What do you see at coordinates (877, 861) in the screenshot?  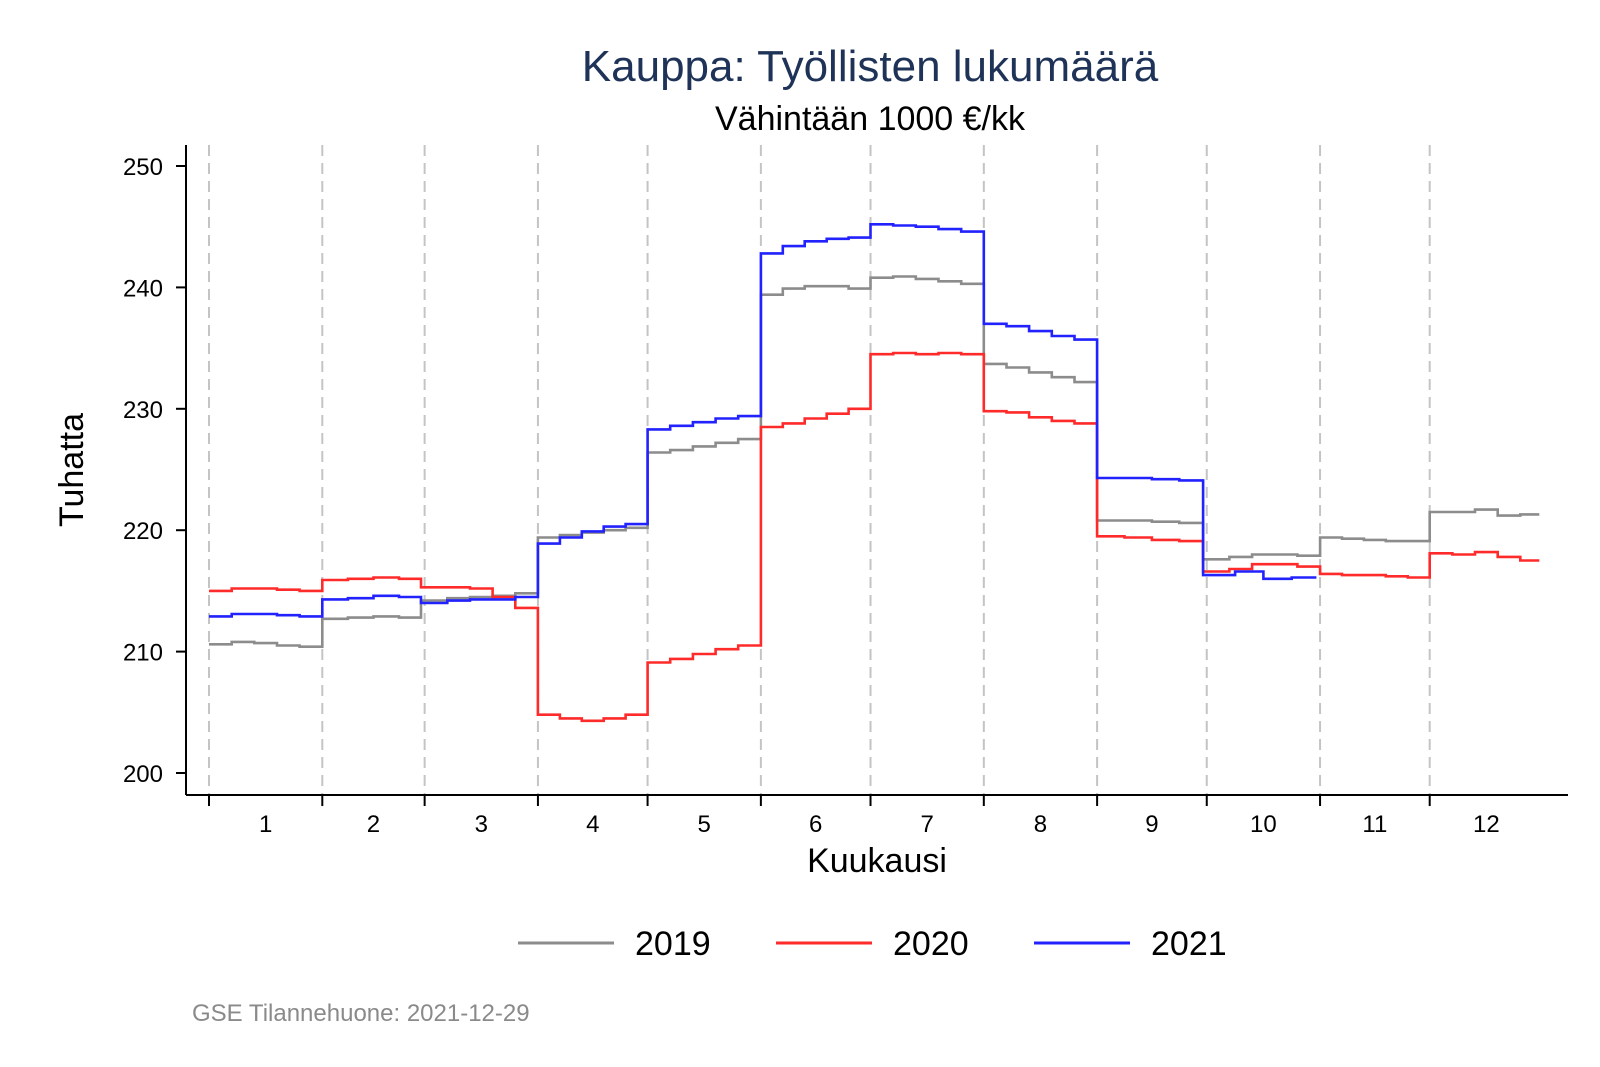 I see `x-axis-title: Kuukausi` at bounding box center [877, 861].